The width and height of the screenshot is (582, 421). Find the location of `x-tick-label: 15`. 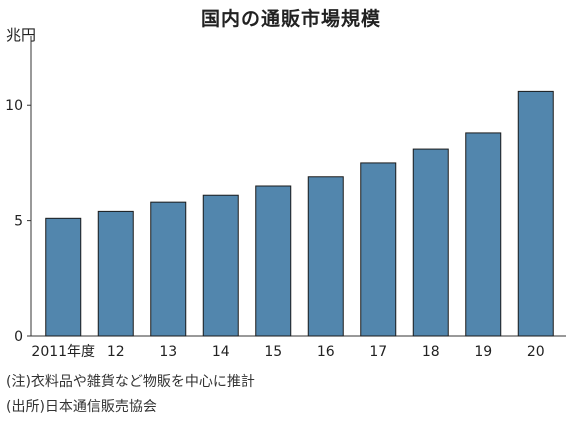

x-tick-label: 15 is located at coordinates (273, 352).